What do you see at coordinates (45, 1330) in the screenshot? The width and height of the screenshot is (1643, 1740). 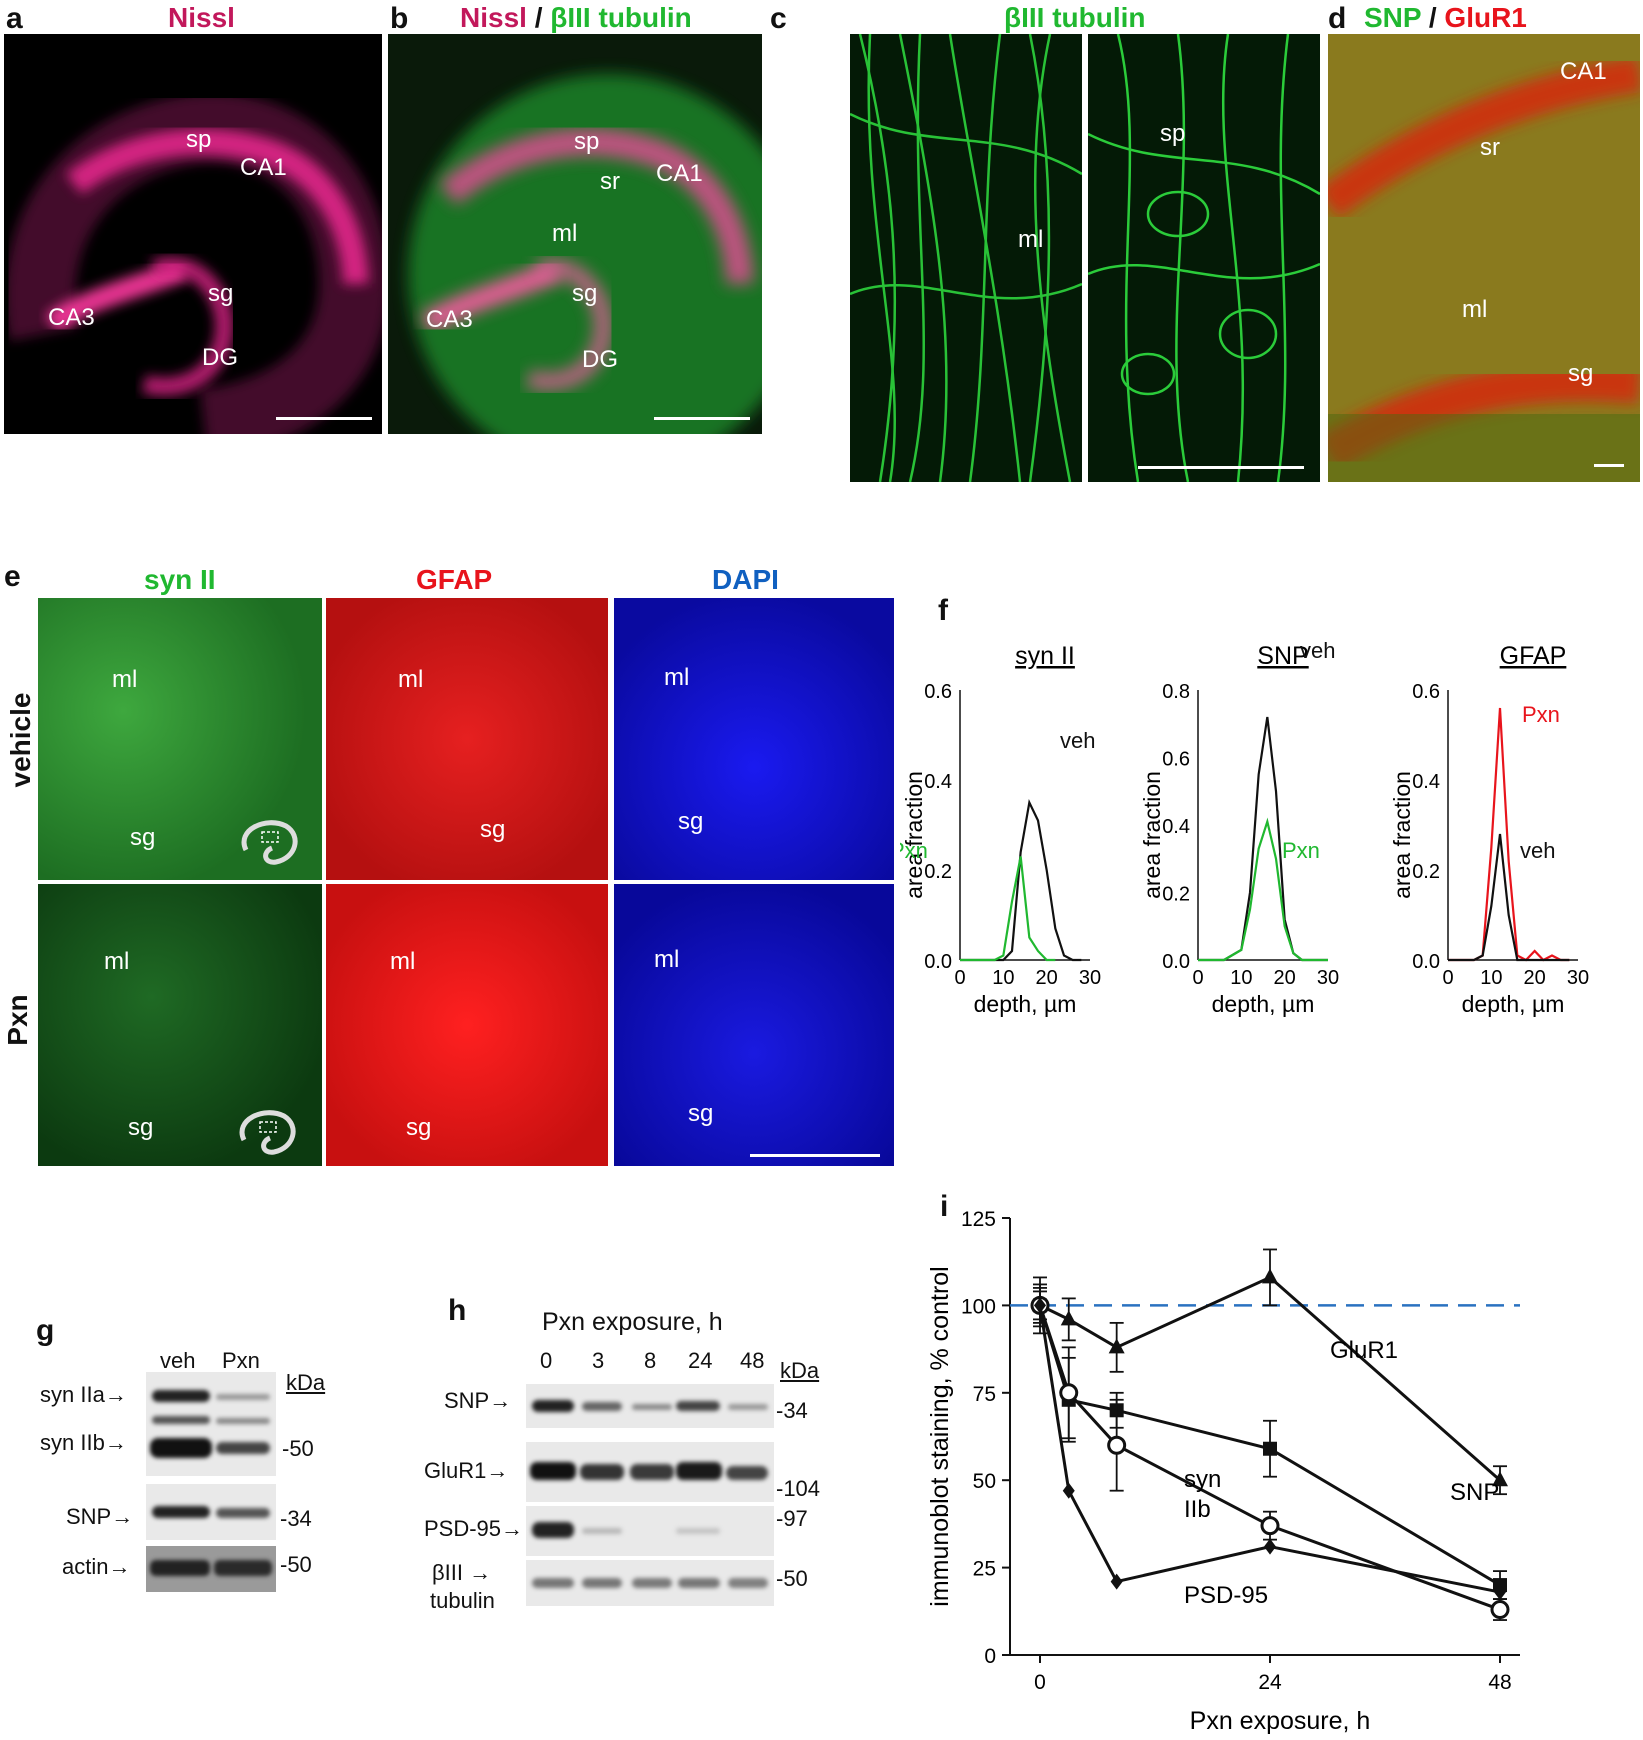 I see `panel-letter-g: g` at bounding box center [45, 1330].